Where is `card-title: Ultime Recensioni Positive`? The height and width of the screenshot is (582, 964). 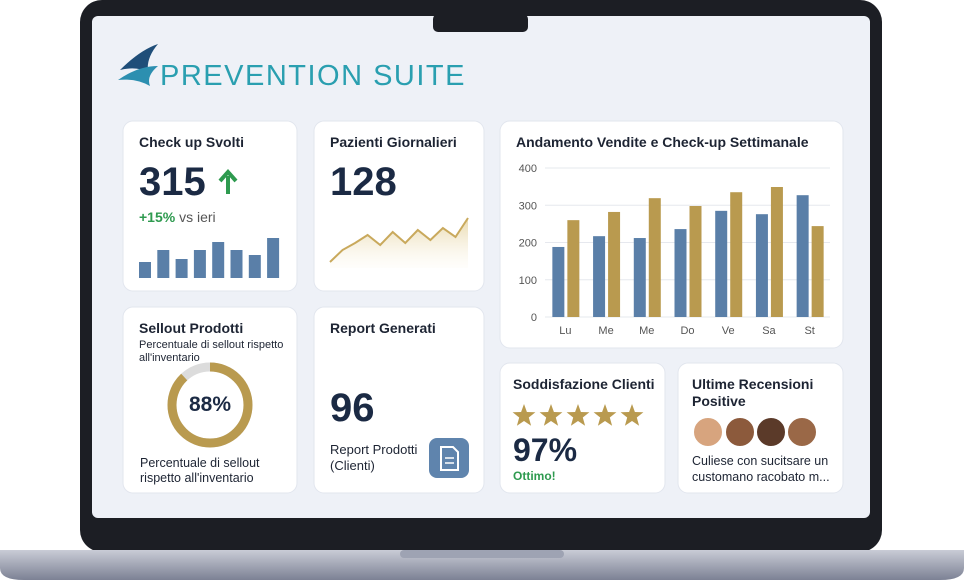
card-title: Ultime Recensioni Positive is located at coordinates (753, 392).